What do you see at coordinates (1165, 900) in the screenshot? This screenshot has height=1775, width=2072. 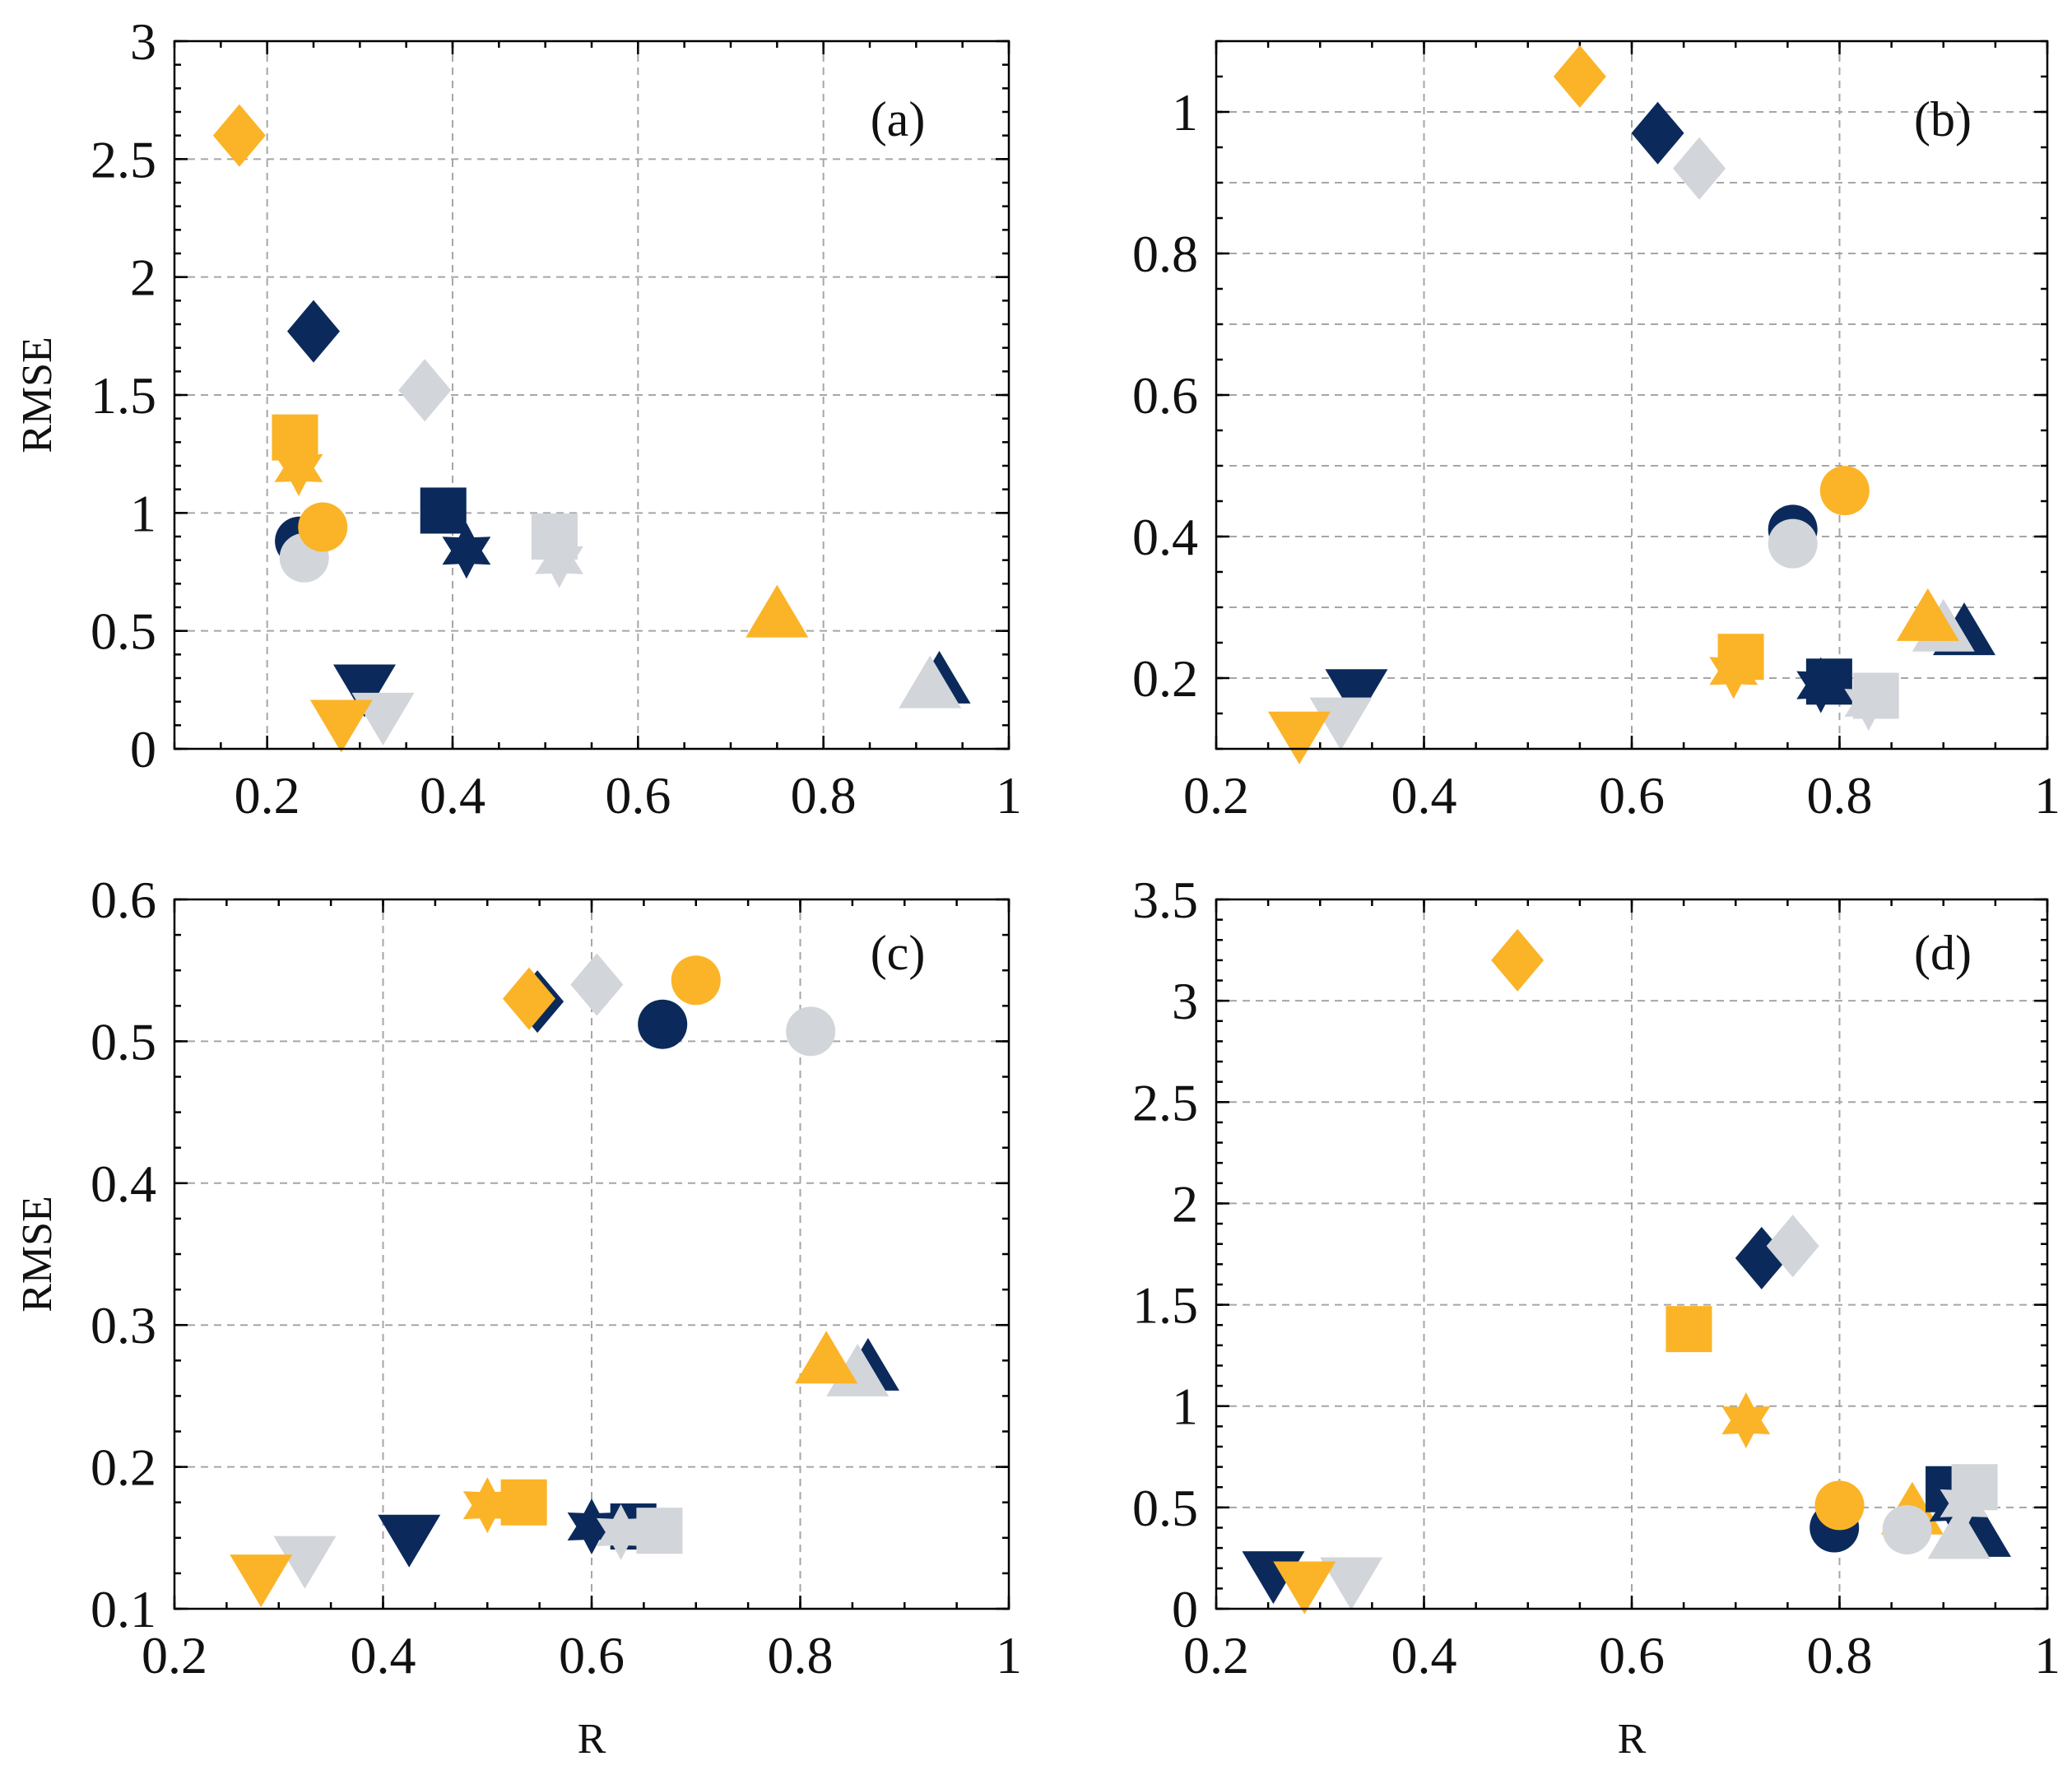 I see `y-tick-label: 3.5` at bounding box center [1165, 900].